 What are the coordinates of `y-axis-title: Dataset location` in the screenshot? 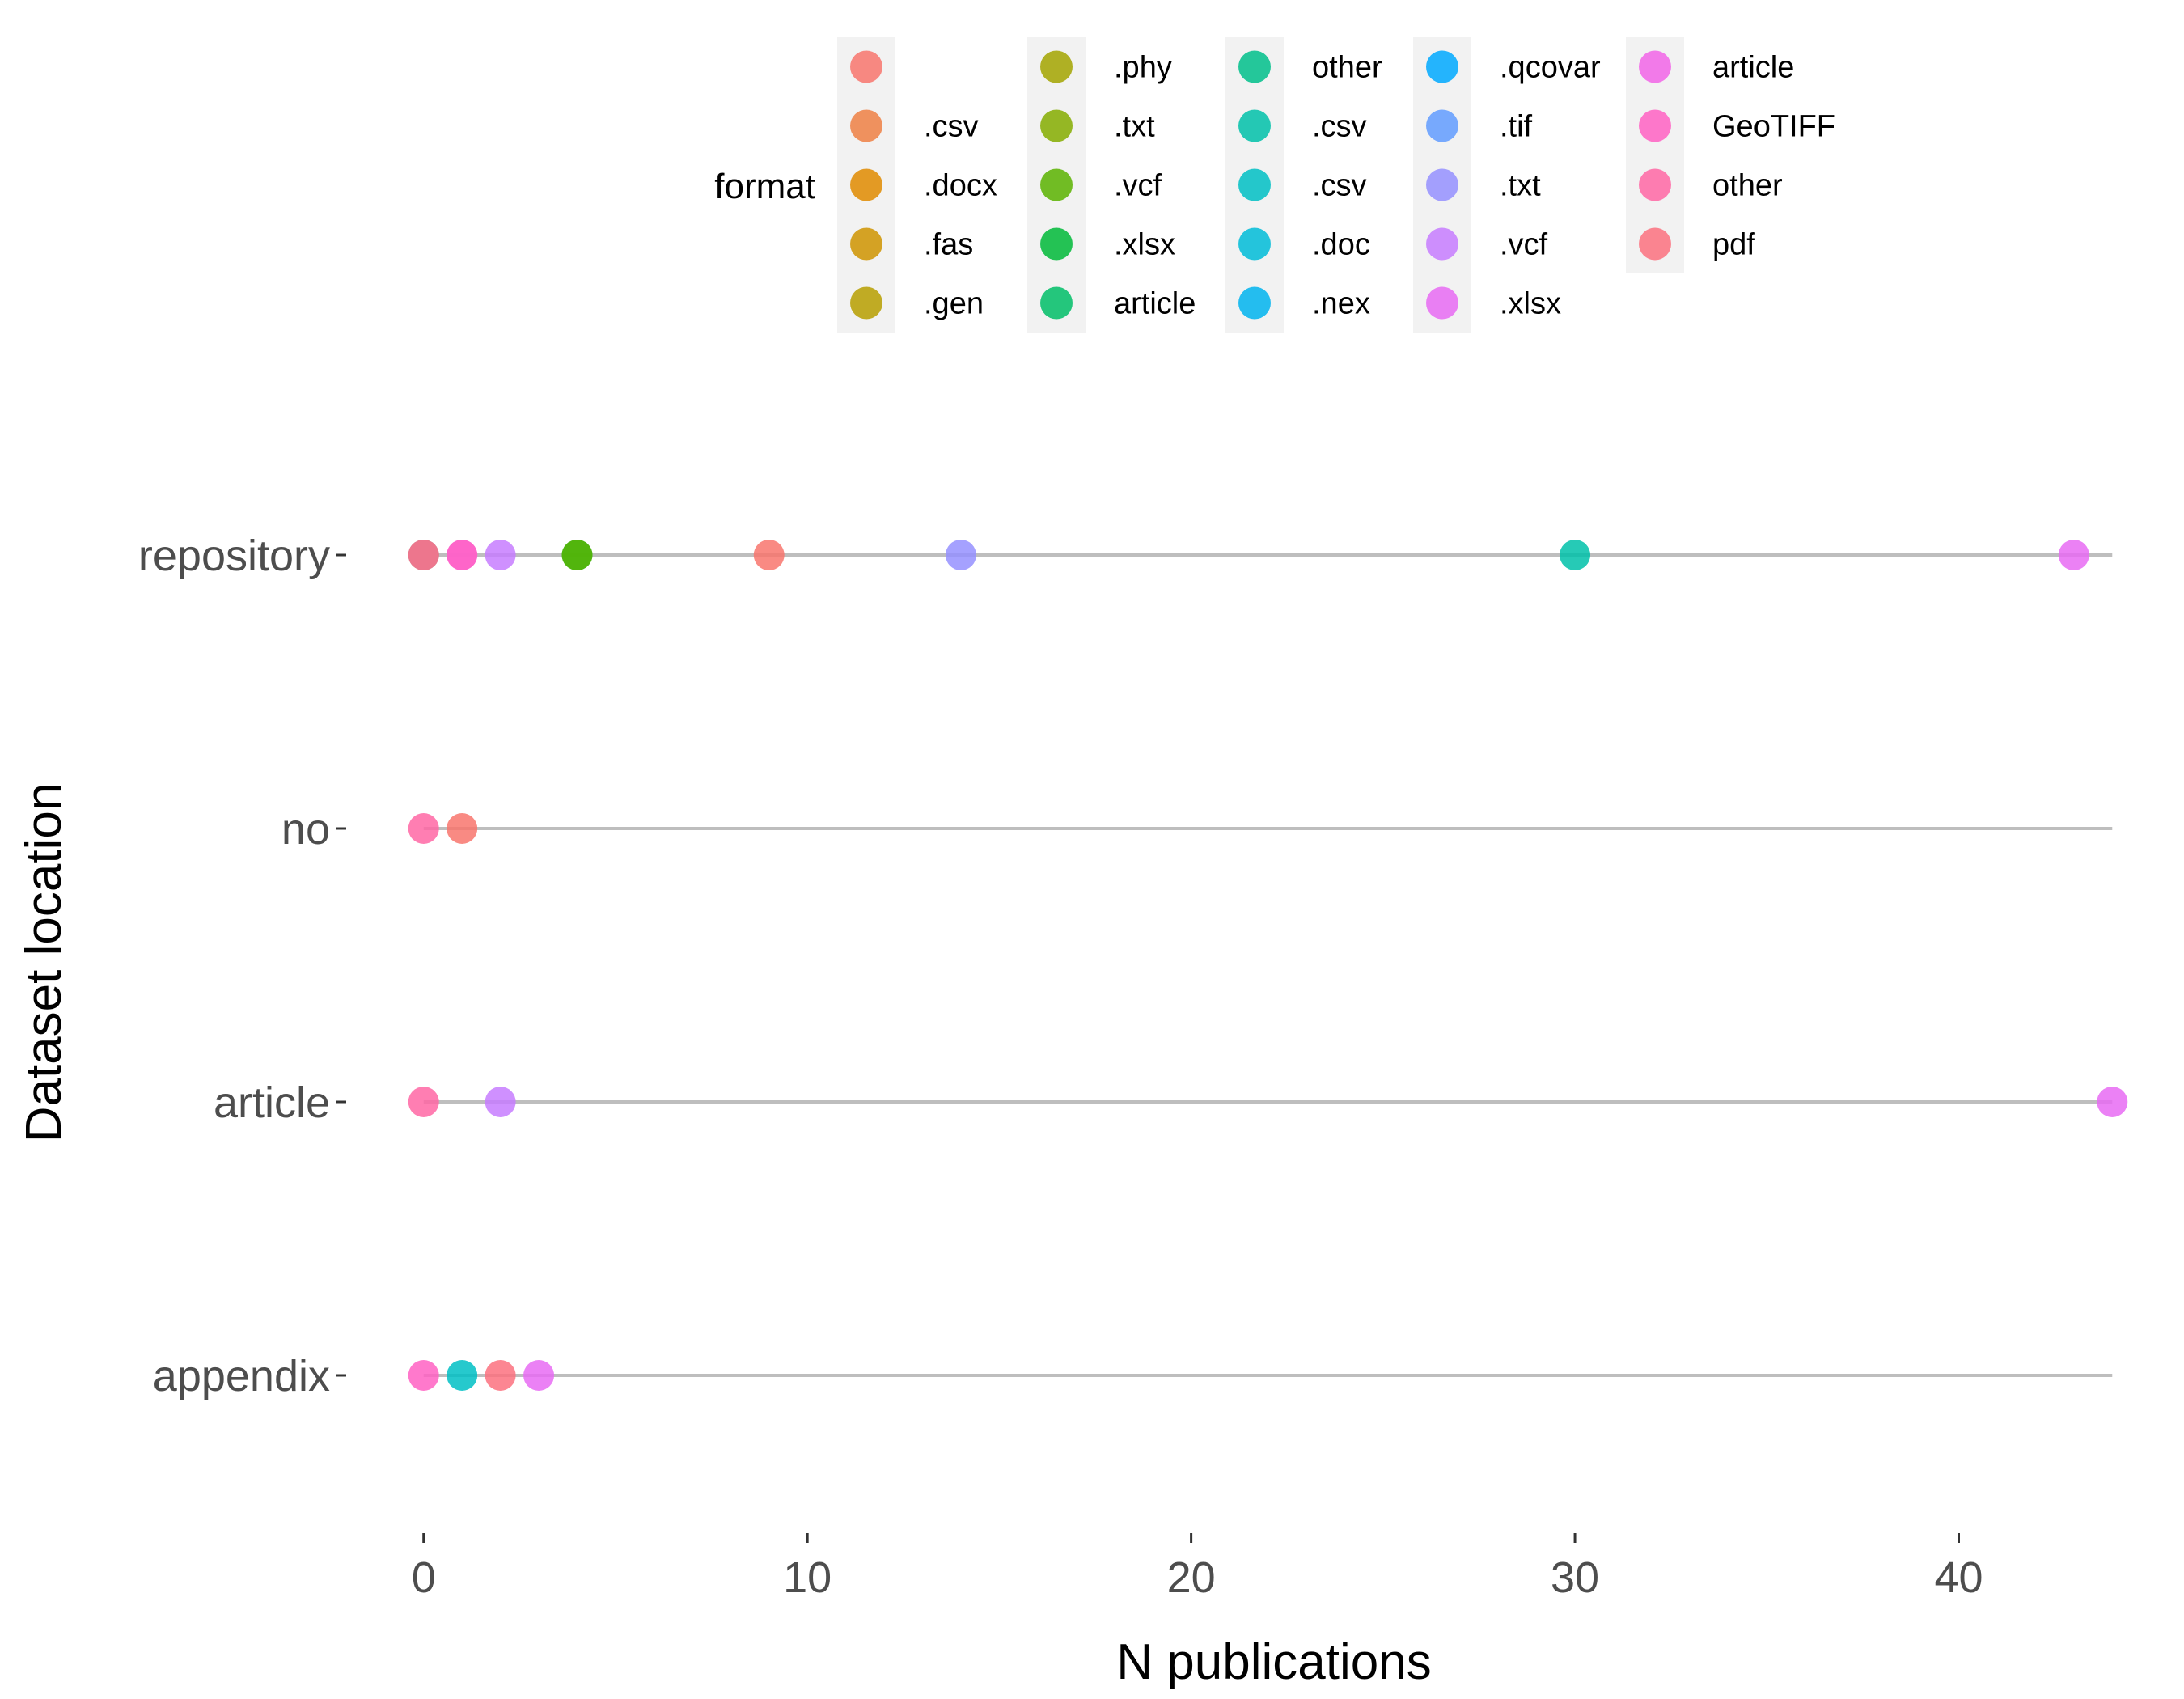 It's located at (44, 963).